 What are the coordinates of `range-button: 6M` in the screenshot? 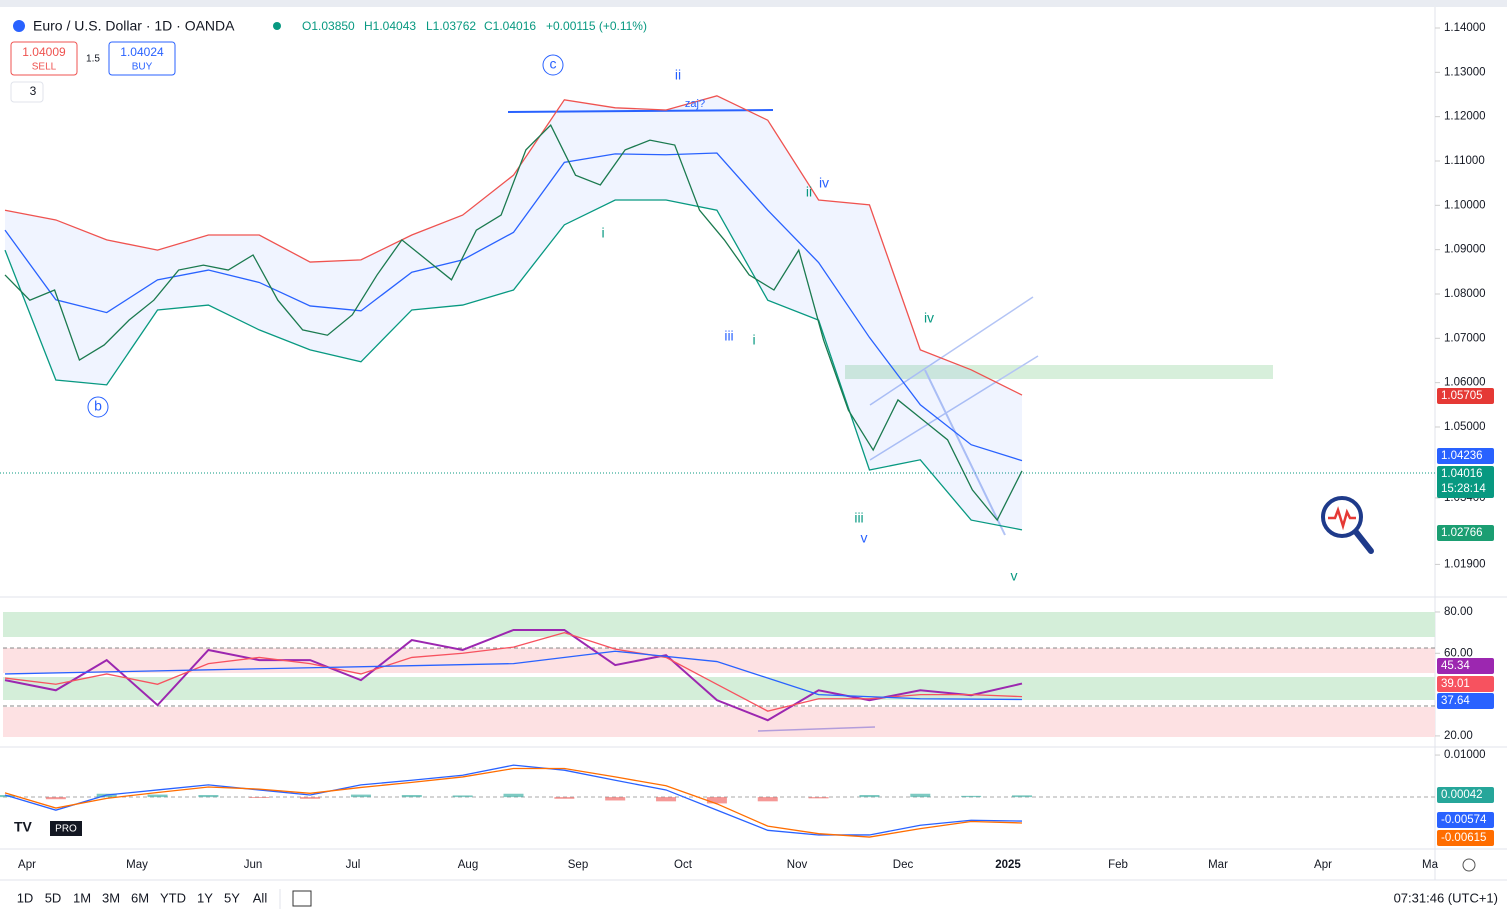 It's located at (140, 897).